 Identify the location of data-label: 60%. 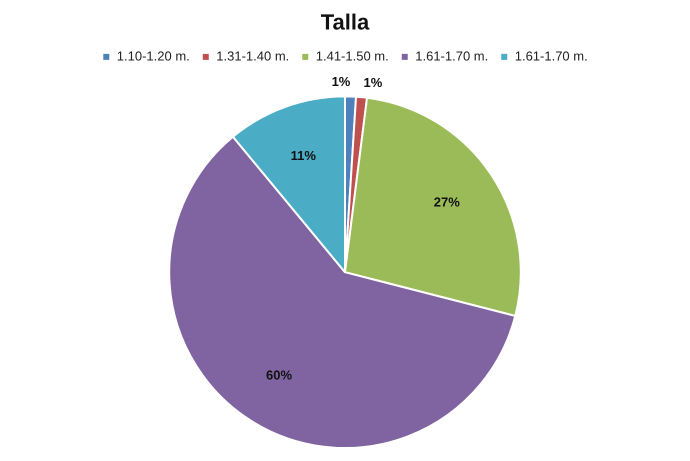
(279, 375).